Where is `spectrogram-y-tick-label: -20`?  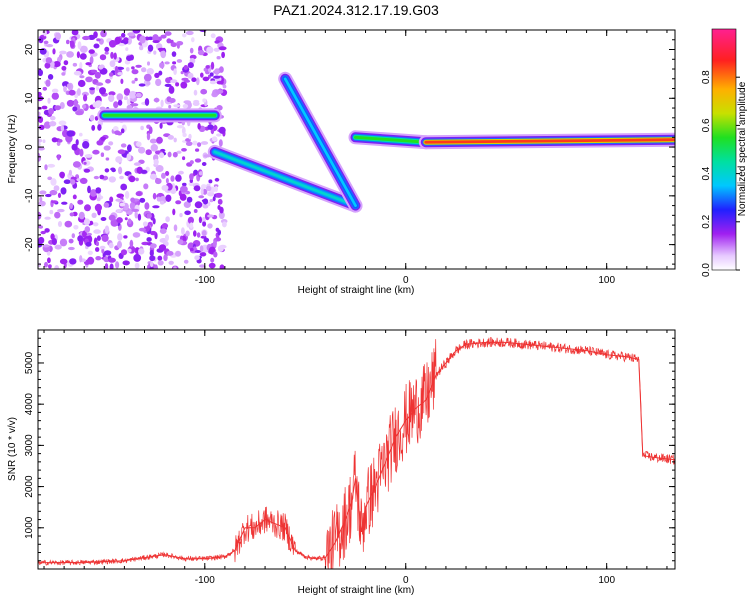
spectrogram-y-tick-label: -20 is located at coordinates (29, 244).